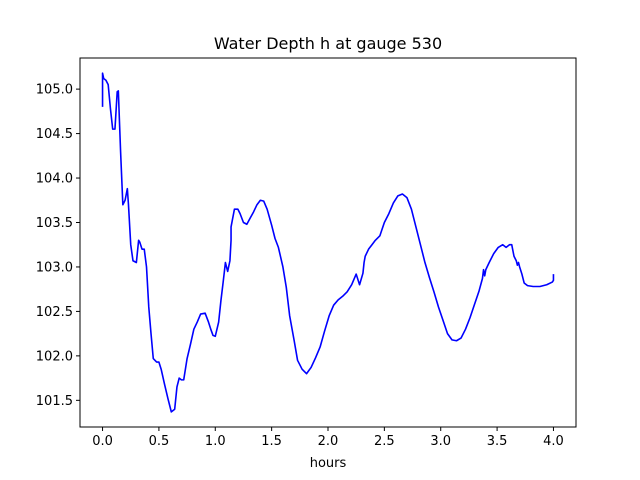 This screenshot has width=640, height=480. What do you see at coordinates (58, 246) in the screenshot?
I see `y-axis: 101.5 102.0 102.5 103.0 103.5 104.0 104.5 105.0` at bounding box center [58, 246].